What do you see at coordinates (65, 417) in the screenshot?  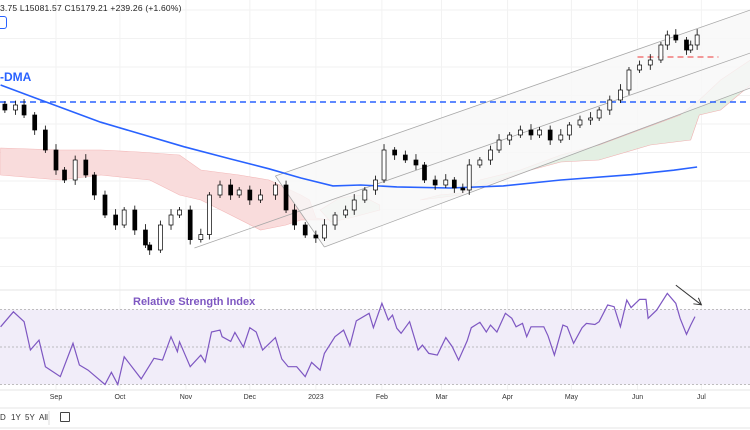 I see `calendar-icon` at bounding box center [65, 417].